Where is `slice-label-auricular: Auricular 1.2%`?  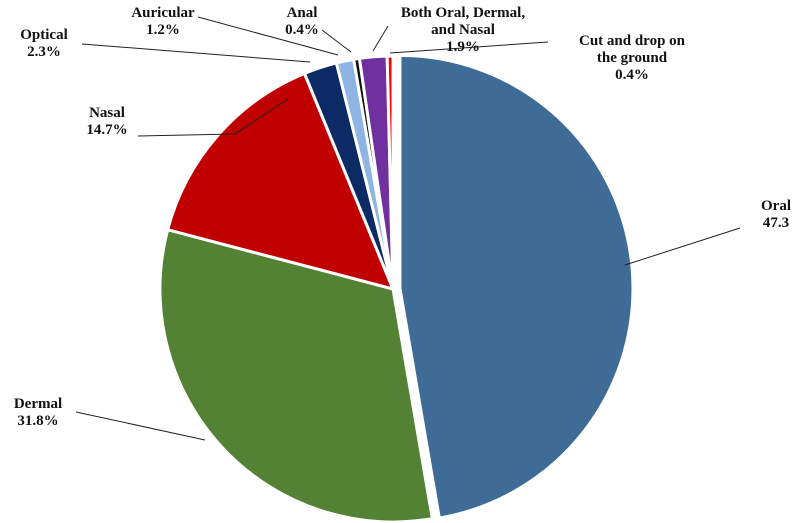 slice-label-auricular: Auricular 1.2% is located at coordinates (163, 21).